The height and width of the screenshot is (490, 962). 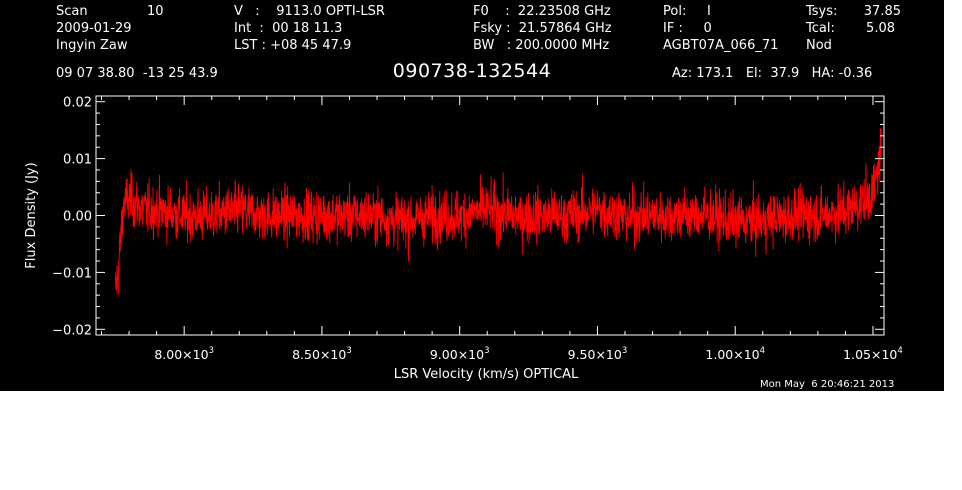 I want to click on y-tick-label: 0.00, so click(x=77, y=217).